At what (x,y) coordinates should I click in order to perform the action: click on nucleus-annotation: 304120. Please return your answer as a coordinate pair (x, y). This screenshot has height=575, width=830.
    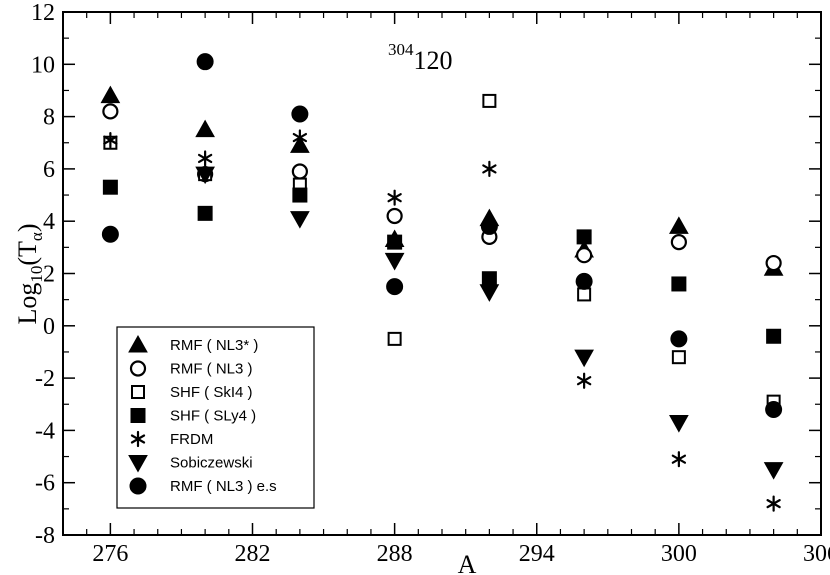
    Looking at the image, I should click on (420, 57).